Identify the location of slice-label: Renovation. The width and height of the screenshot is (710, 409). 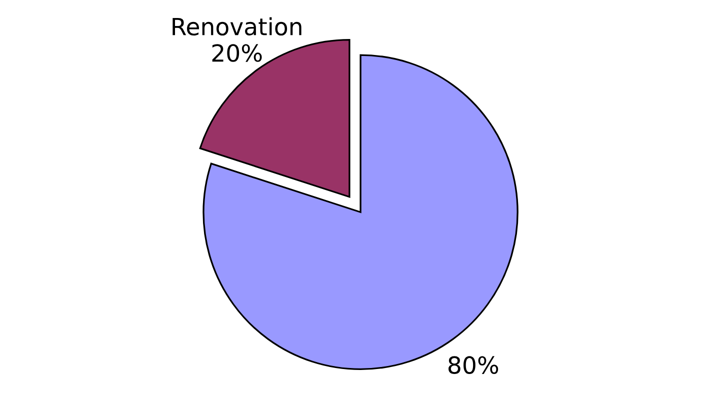
(237, 26).